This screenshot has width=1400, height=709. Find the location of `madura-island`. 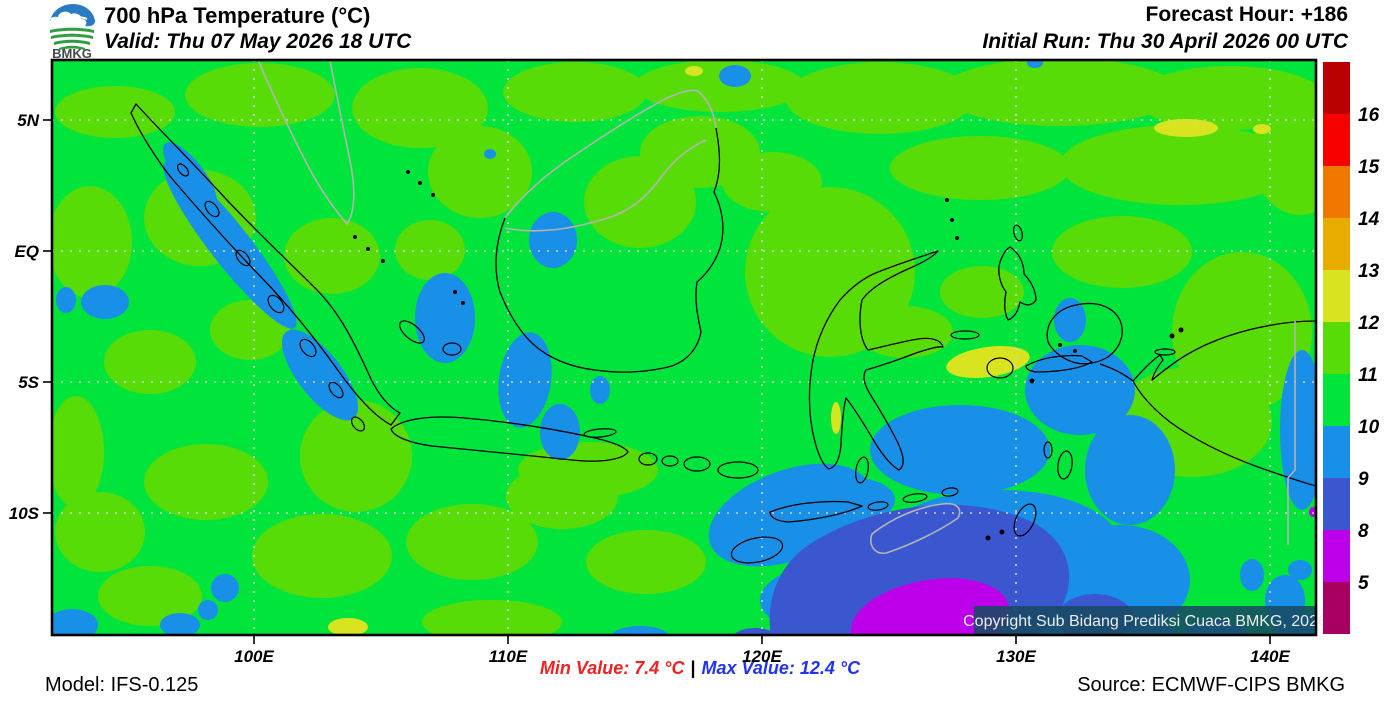

madura-island is located at coordinates (600, 433).